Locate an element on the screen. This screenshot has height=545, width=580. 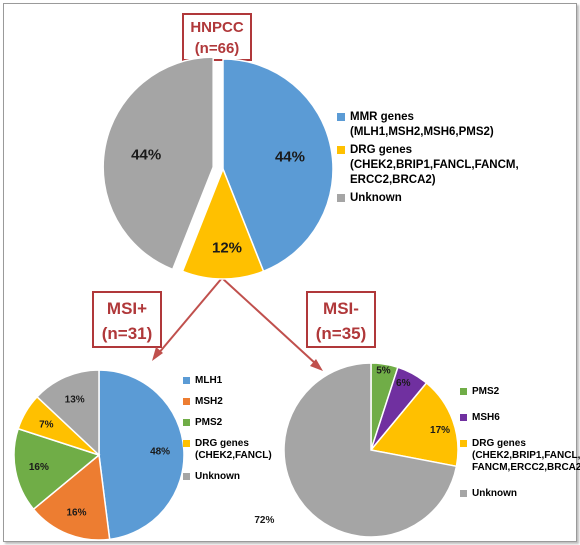
legend-text-msh6-0: MSH6 is located at coordinates (486, 417).